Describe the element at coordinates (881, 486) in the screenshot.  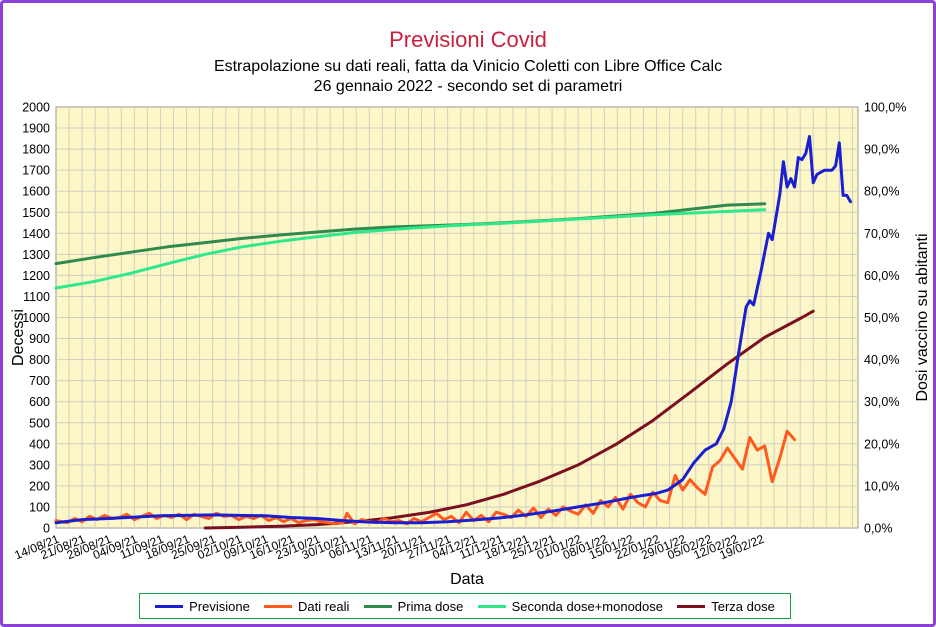
I see `y2-tick-label: 10,0%` at that location.